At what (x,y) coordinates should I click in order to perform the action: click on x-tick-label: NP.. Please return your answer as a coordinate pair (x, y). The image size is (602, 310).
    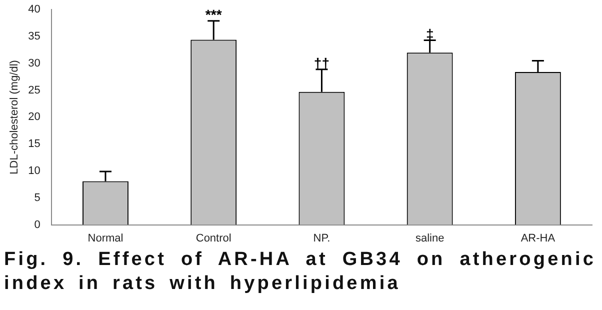
    Looking at the image, I should click on (321, 238).